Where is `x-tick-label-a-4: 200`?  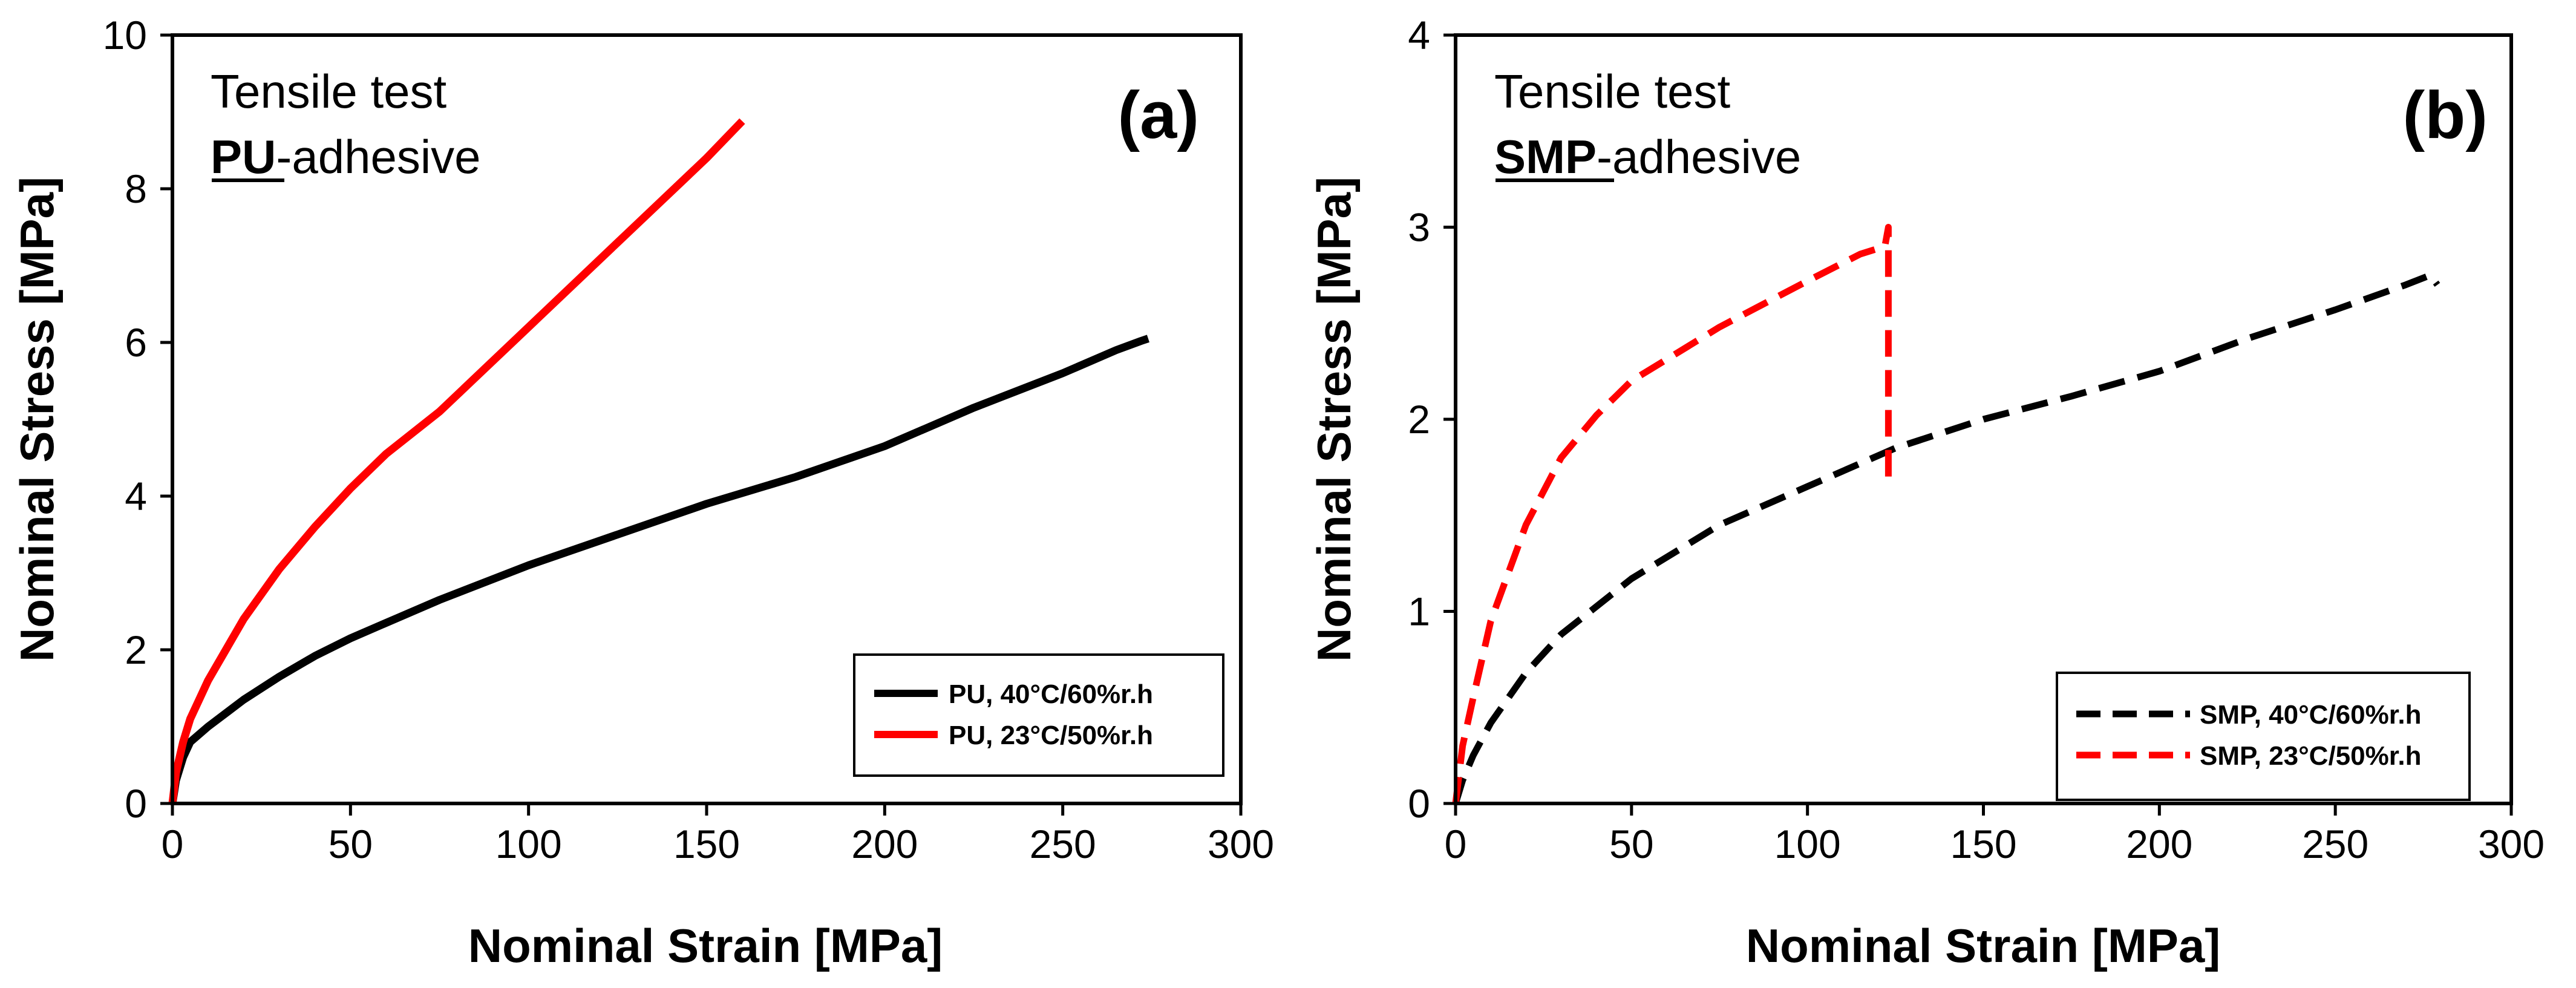
x-tick-label-a-4: 200 is located at coordinates (884, 844).